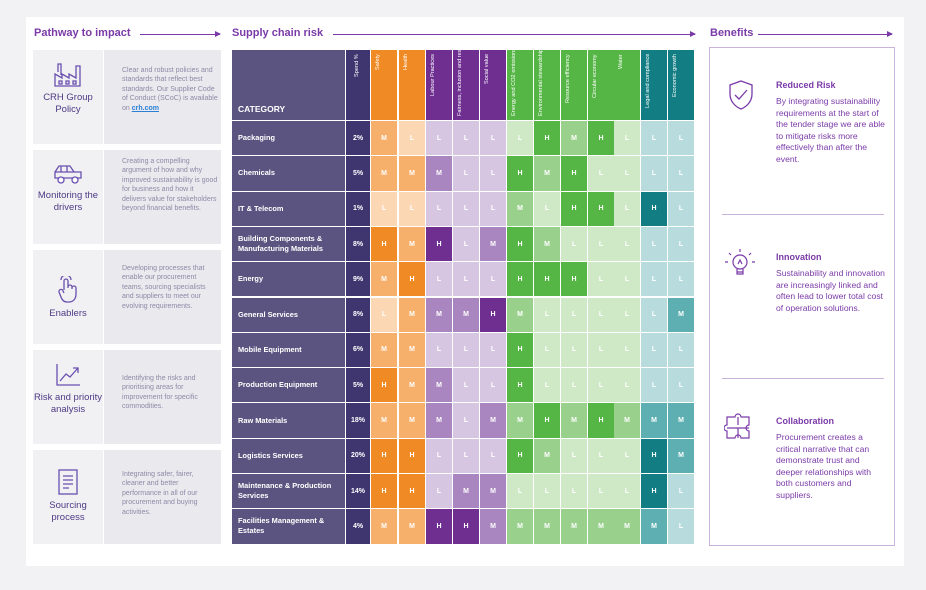 This screenshot has height=590, width=926. Describe the element at coordinates (288, 314) in the screenshot. I see `category-cell: General Services` at that location.